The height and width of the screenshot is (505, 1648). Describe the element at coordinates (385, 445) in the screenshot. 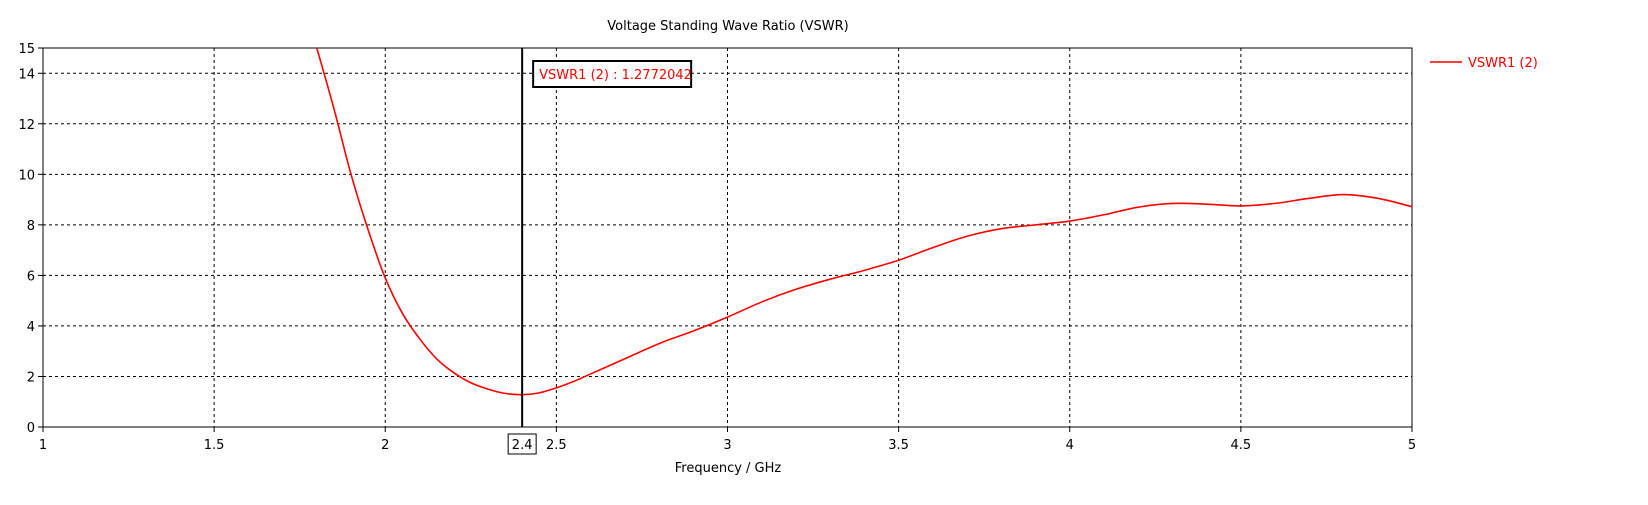

I see `x-tick-label: 2` at that location.